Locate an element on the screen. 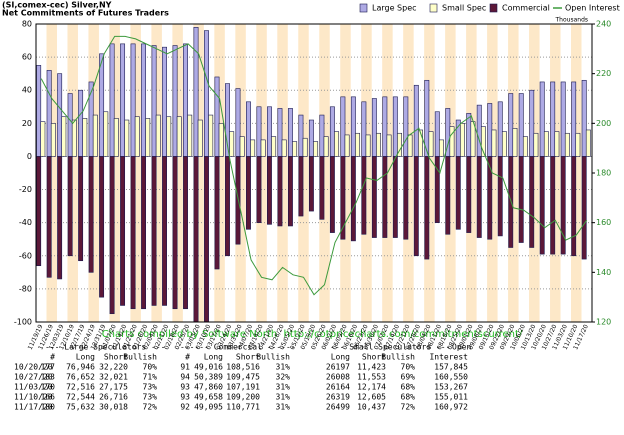 The image size is (624, 435). y2-tick-label: 160 is located at coordinates (603, 222).